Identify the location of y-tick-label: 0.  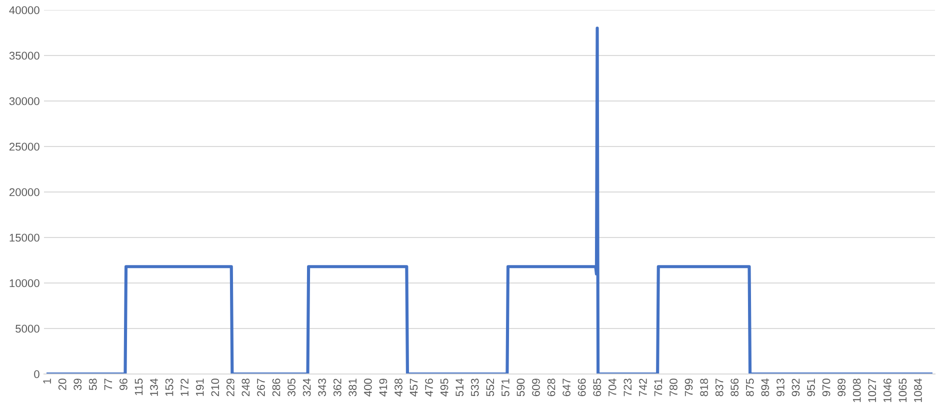
(37, 374).